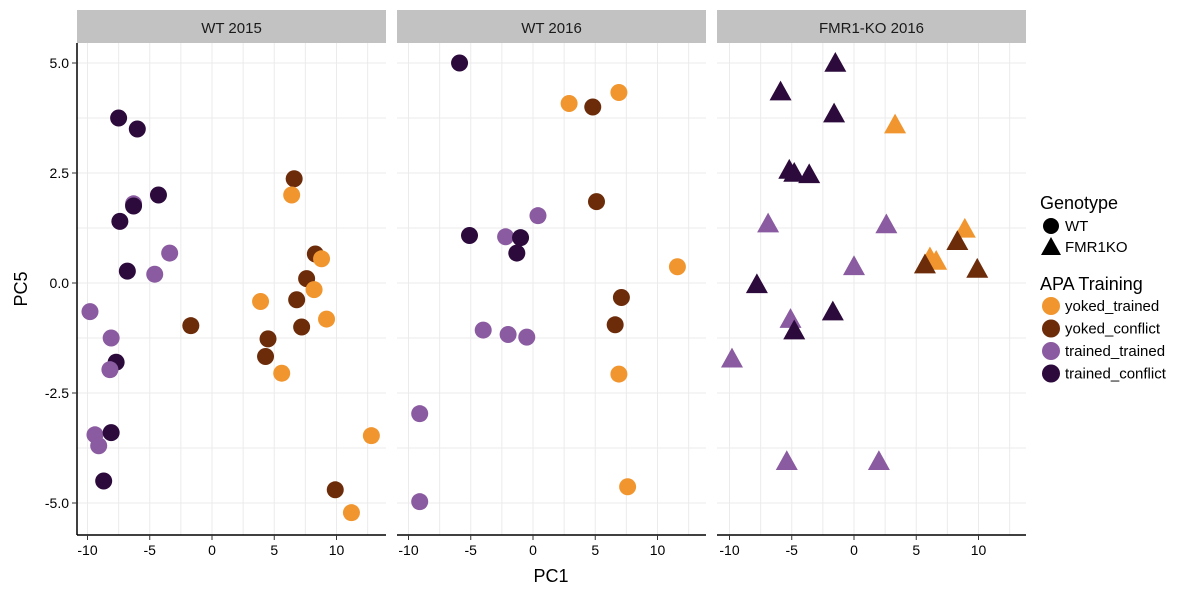 The height and width of the screenshot is (595, 1204). What do you see at coordinates (408, 550) in the screenshot?
I see `x-tick-label: -10` at bounding box center [408, 550].